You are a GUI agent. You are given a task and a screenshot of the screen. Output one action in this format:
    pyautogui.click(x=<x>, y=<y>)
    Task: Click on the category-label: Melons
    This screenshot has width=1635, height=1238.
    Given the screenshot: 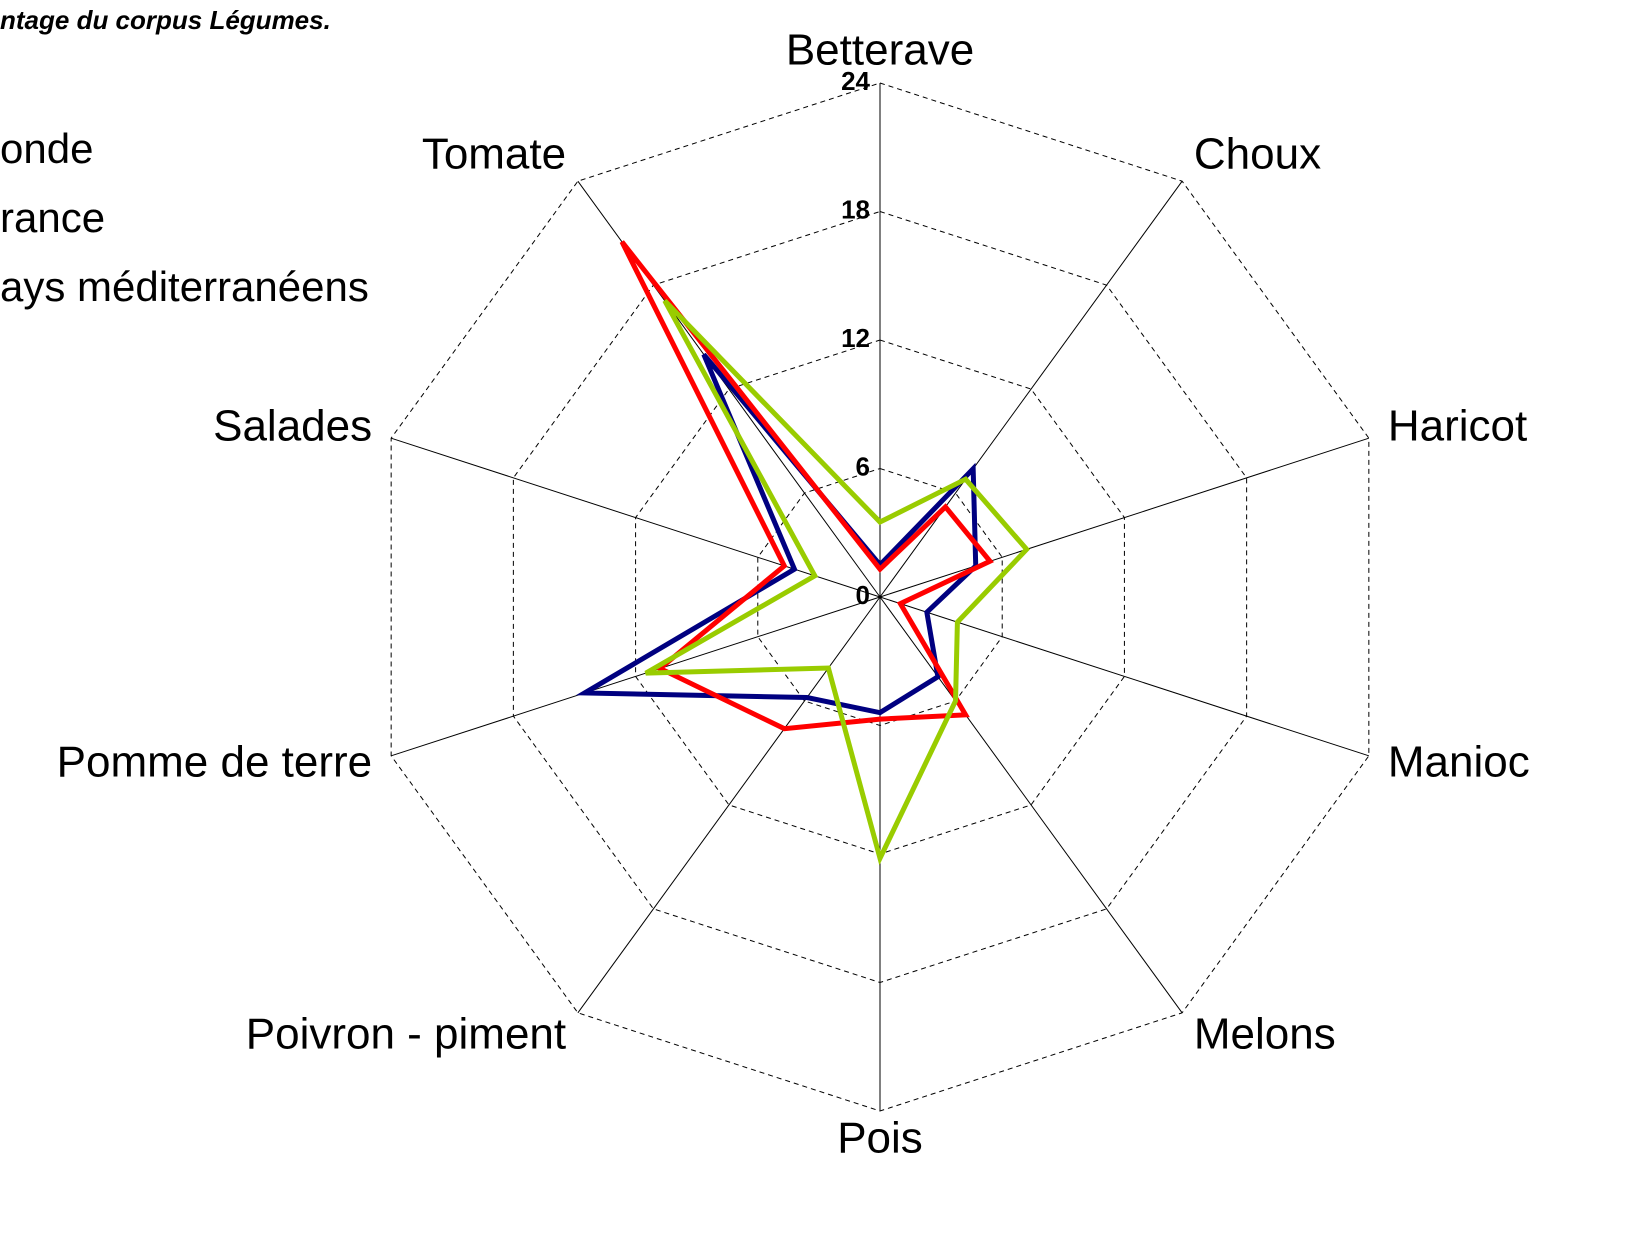 What is the action you would take?
    pyautogui.click(x=1265, y=1034)
    